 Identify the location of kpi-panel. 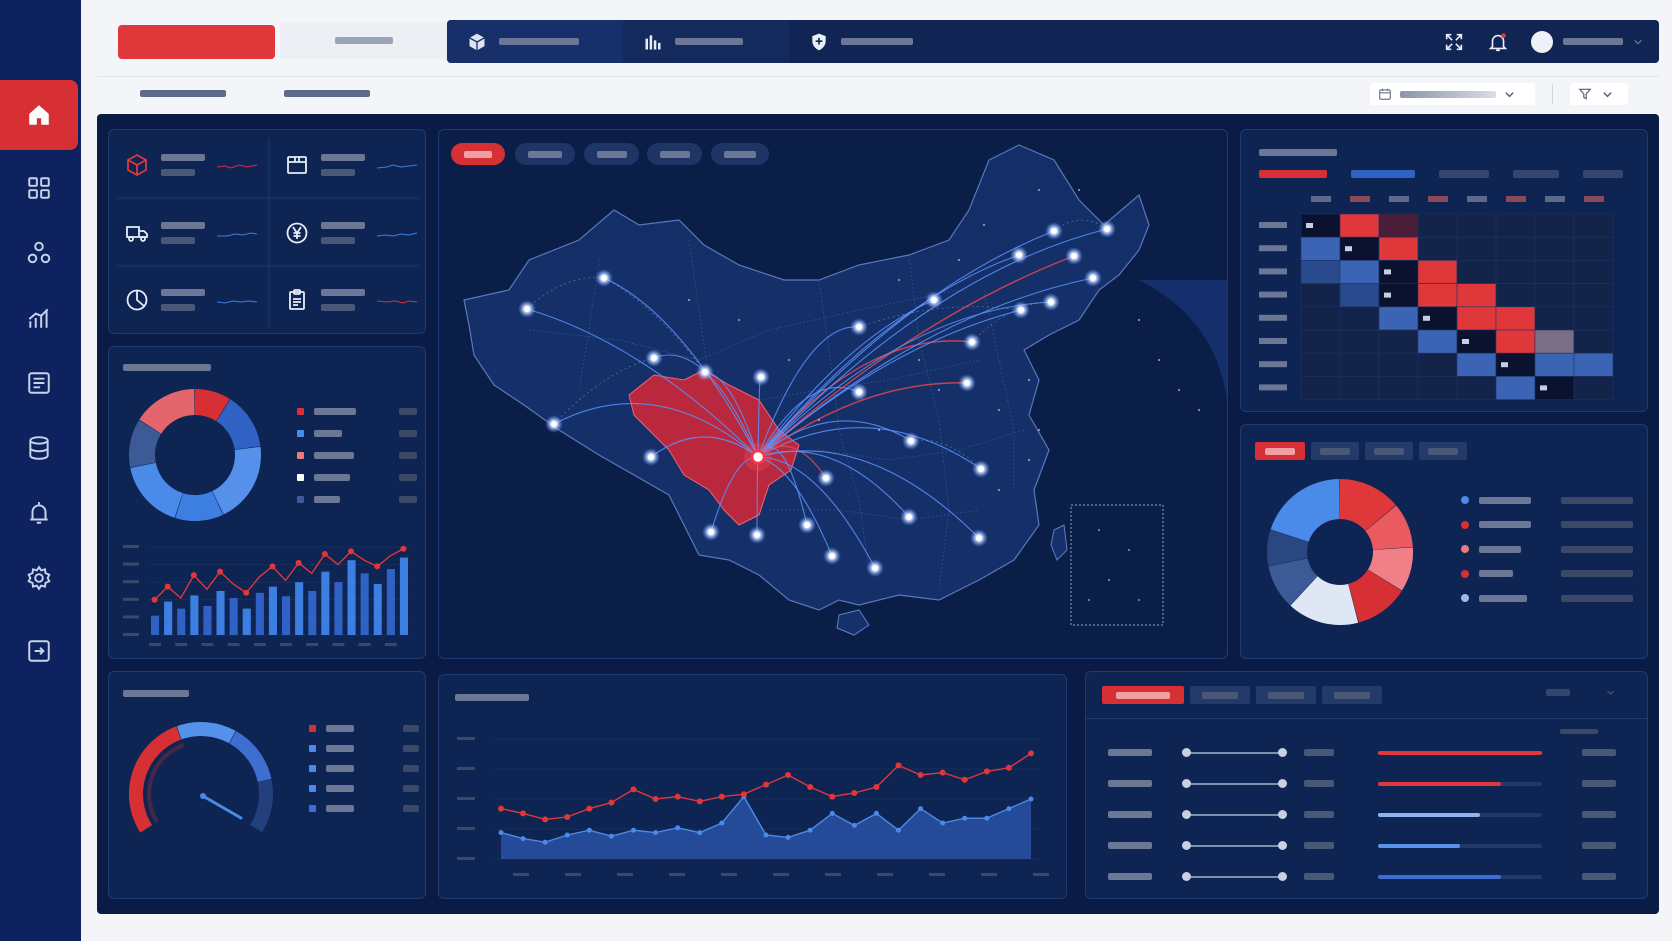
(267, 231).